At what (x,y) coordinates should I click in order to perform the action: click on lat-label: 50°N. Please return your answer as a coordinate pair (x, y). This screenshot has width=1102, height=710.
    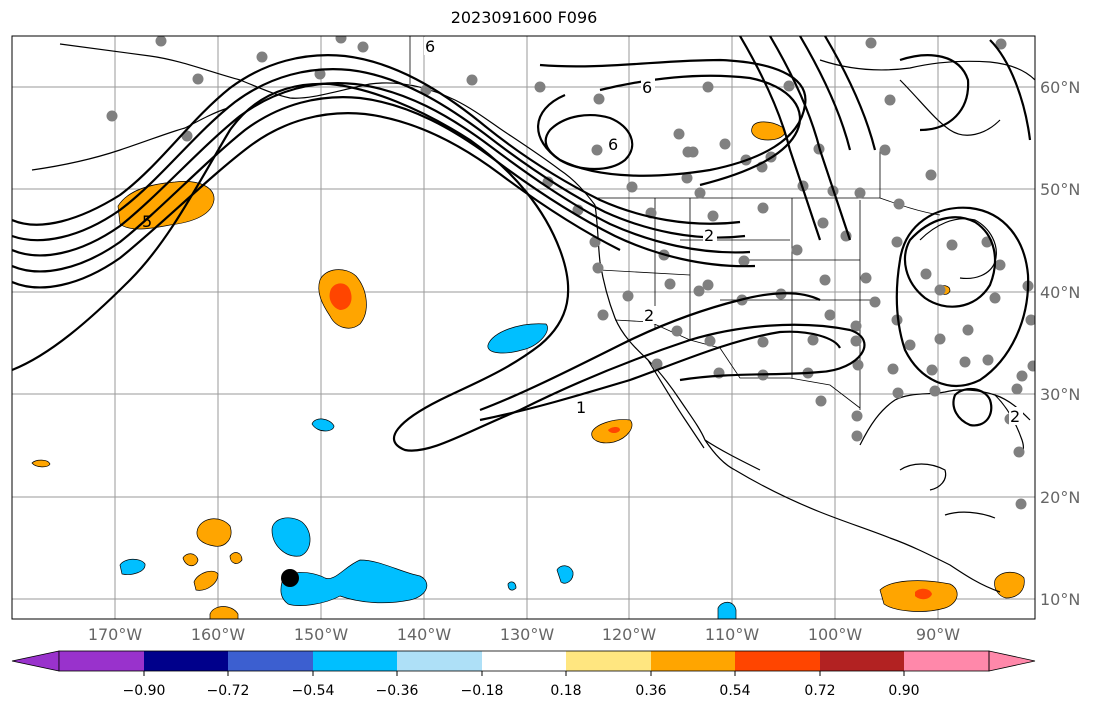
    Looking at the image, I should click on (1060, 189).